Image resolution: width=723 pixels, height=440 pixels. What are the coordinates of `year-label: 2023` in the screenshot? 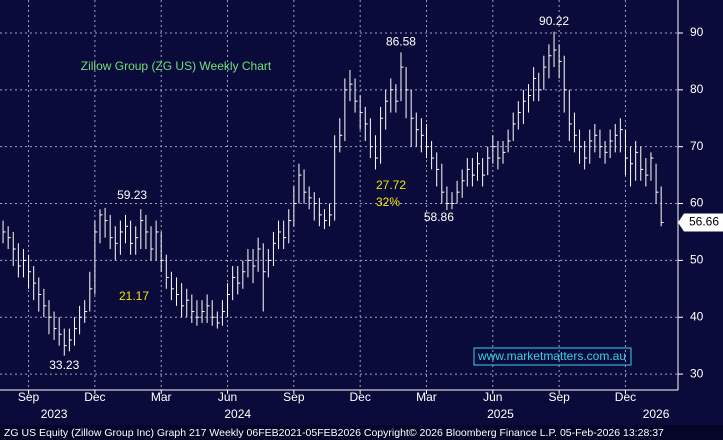 It's located at (54, 414).